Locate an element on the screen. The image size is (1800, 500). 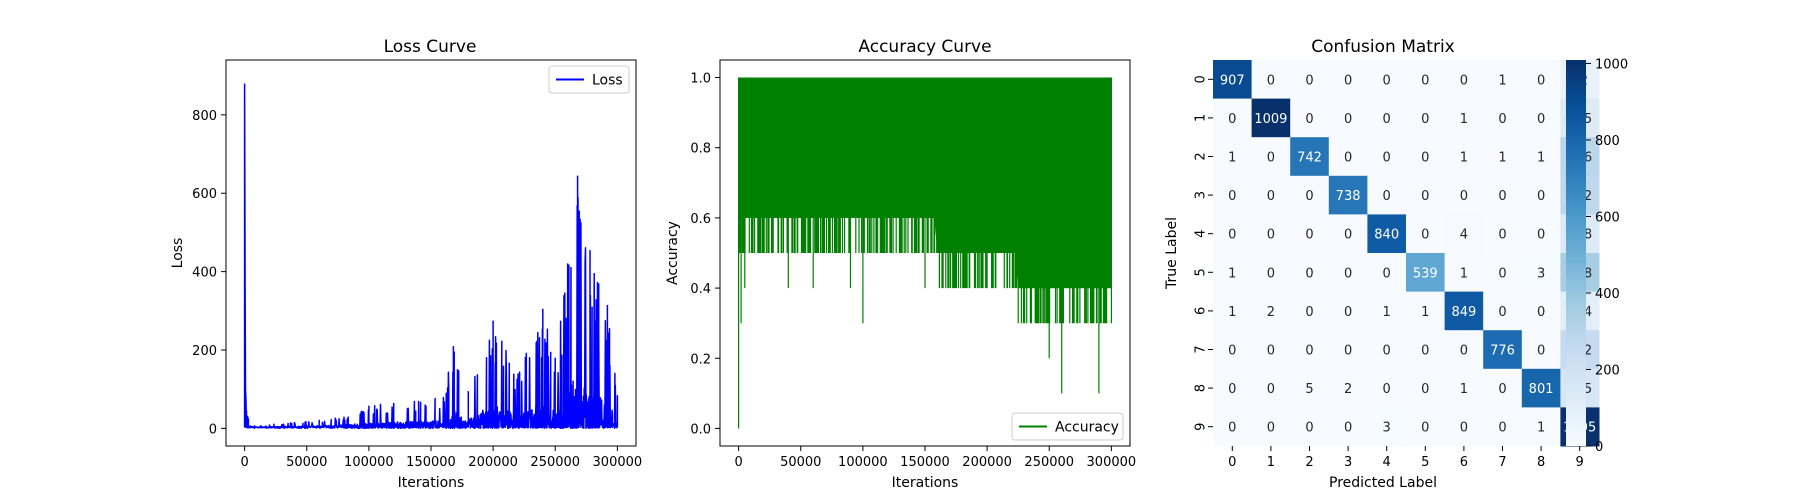
confusion-matrix-x-tick-label: 7 is located at coordinates (1502, 462).